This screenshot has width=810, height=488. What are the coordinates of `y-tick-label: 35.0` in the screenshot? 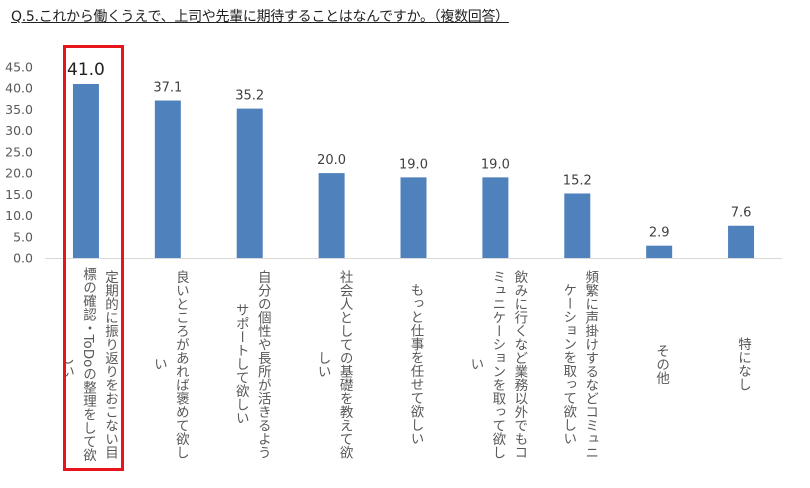 It's located at (19, 109).